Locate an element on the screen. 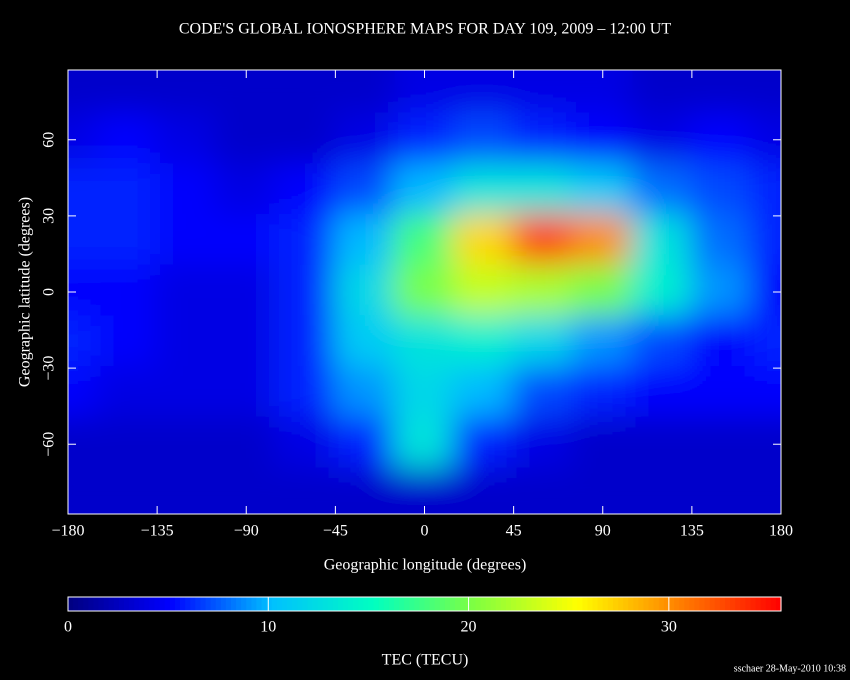  y-tick-label: 0 is located at coordinates (49, 292).